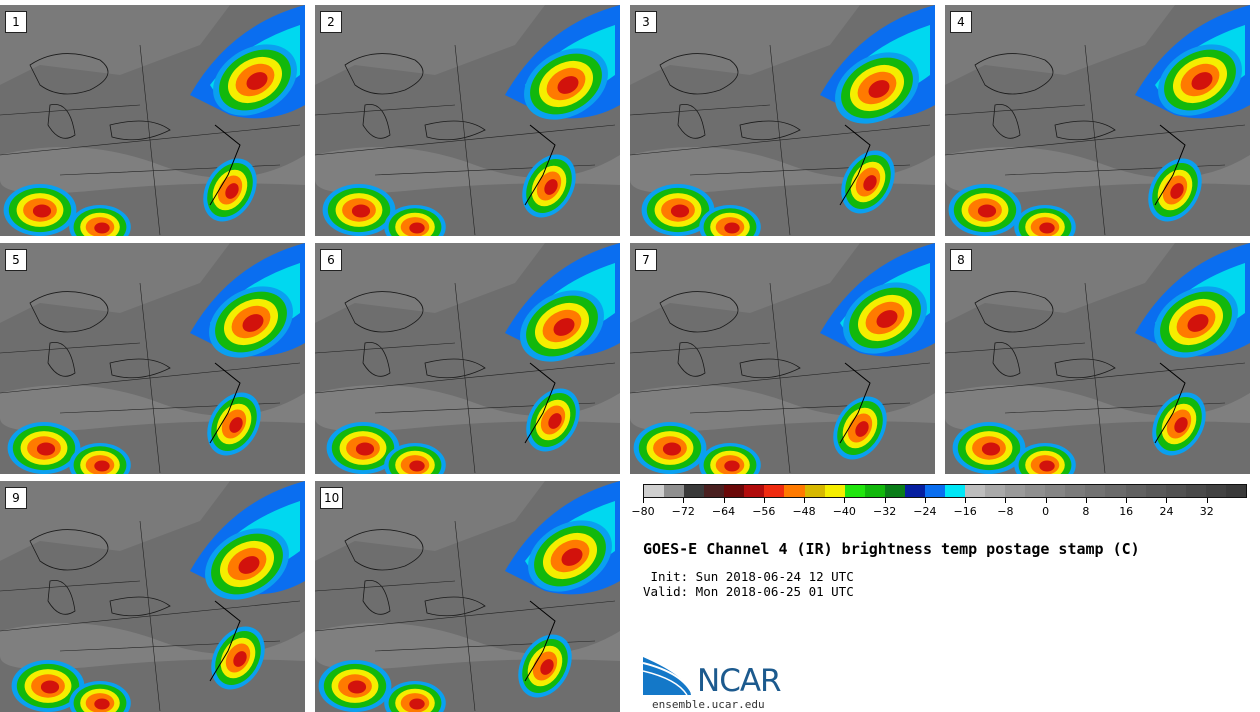 The width and height of the screenshot is (1260, 712). Describe the element at coordinates (646, 22) in the screenshot. I see `panel-number-label: 3` at that location.